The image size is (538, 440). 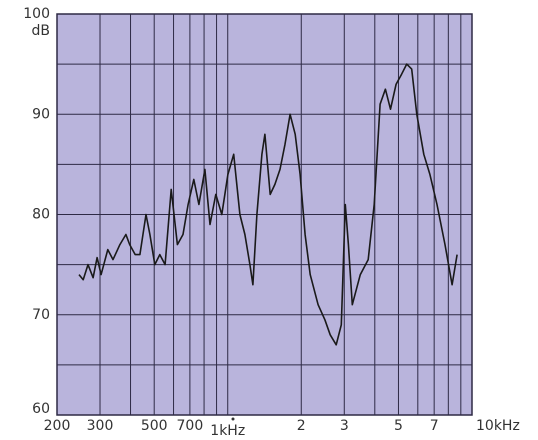 What do you see at coordinates (57, 426) in the screenshot?
I see `x-tick-label: 200` at bounding box center [57, 426].